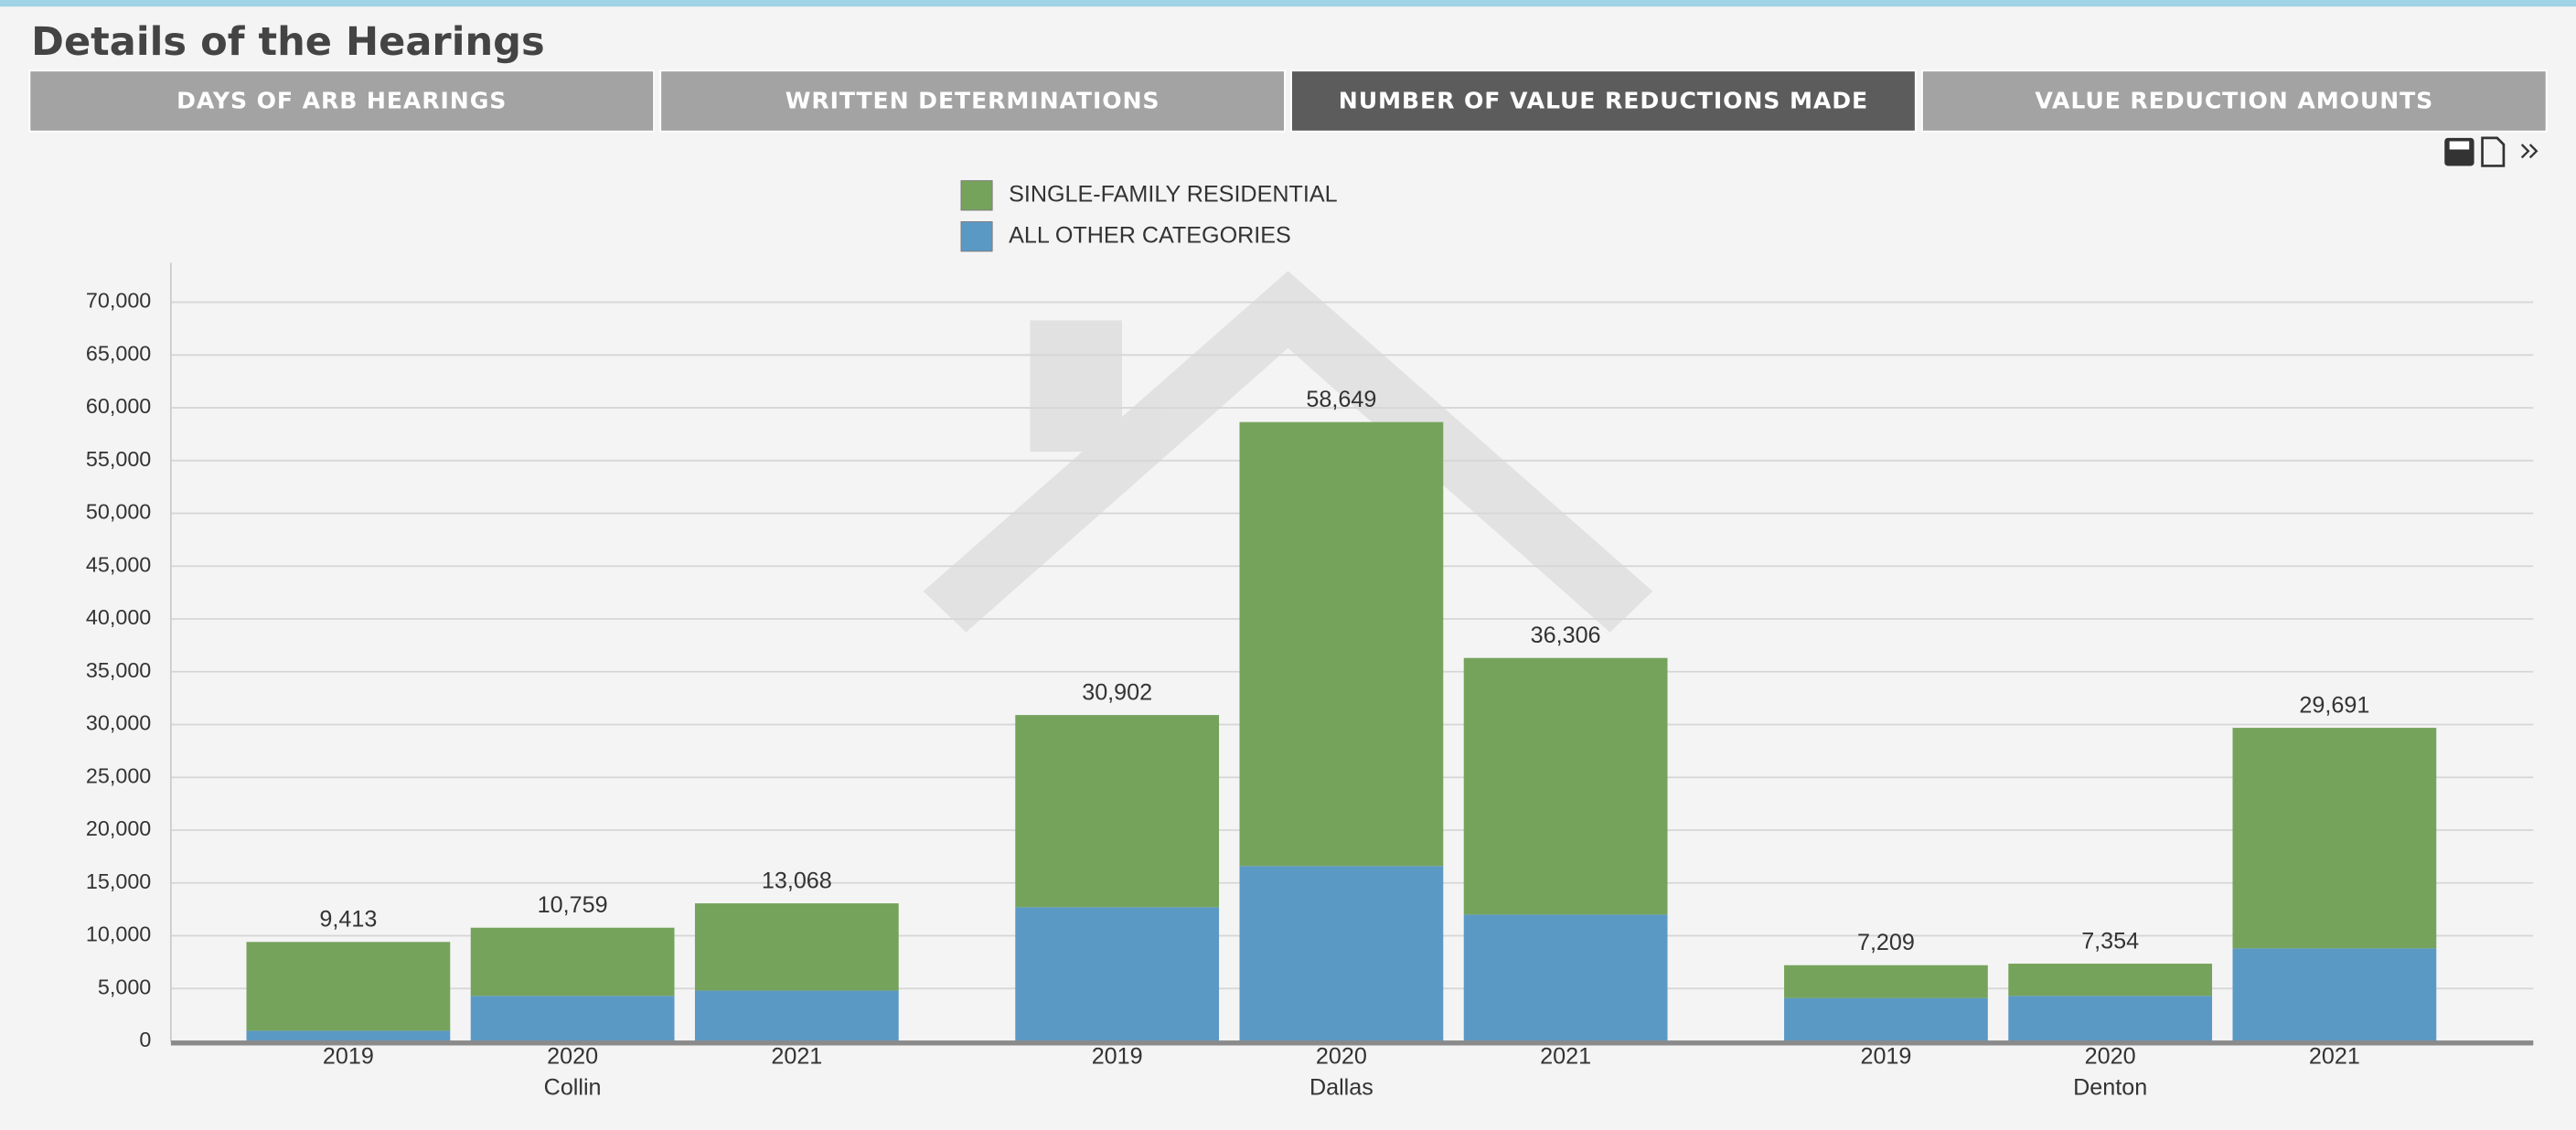  Describe the element at coordinates (1566, 635) in the screenshot. I see `total-label: 36,306` at that location.